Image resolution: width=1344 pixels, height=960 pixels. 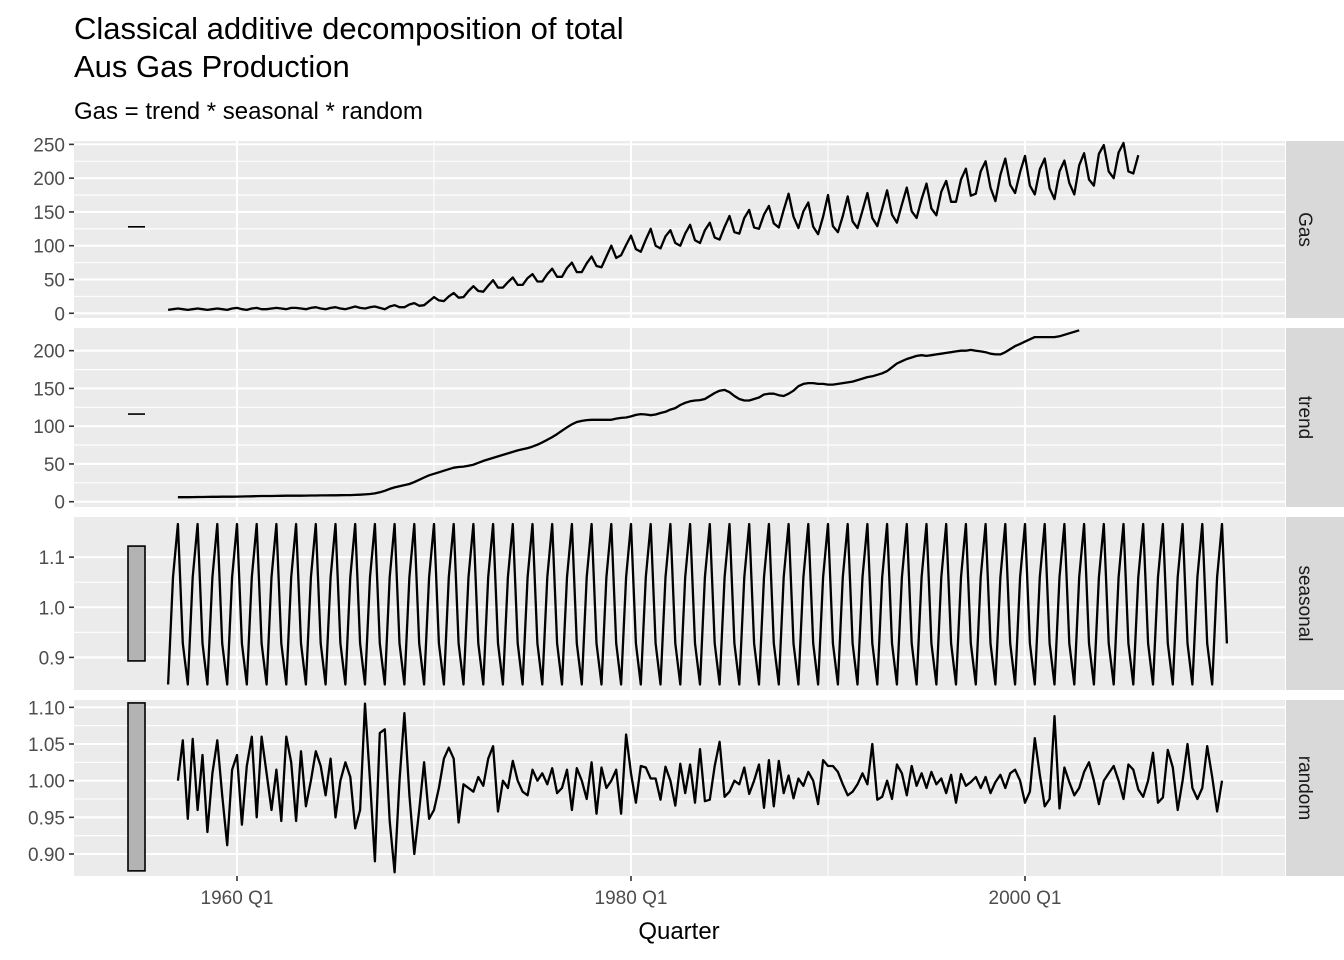 What do you see at coordinates (248, 111) in the screenshot?
I see `chart-subtitle: Gas = trend * seasonal * random` at bounding box center [248, 111].